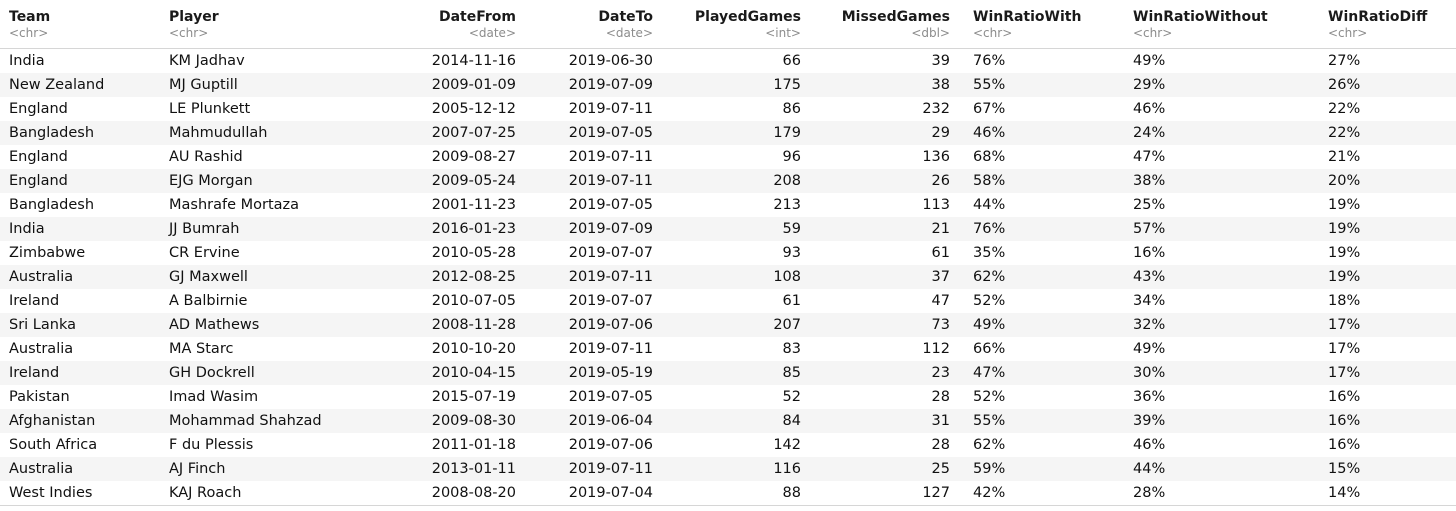 This screenshot has width=1456, height=511. I want to click on cell-playedgames: 84, so click(741, 421).